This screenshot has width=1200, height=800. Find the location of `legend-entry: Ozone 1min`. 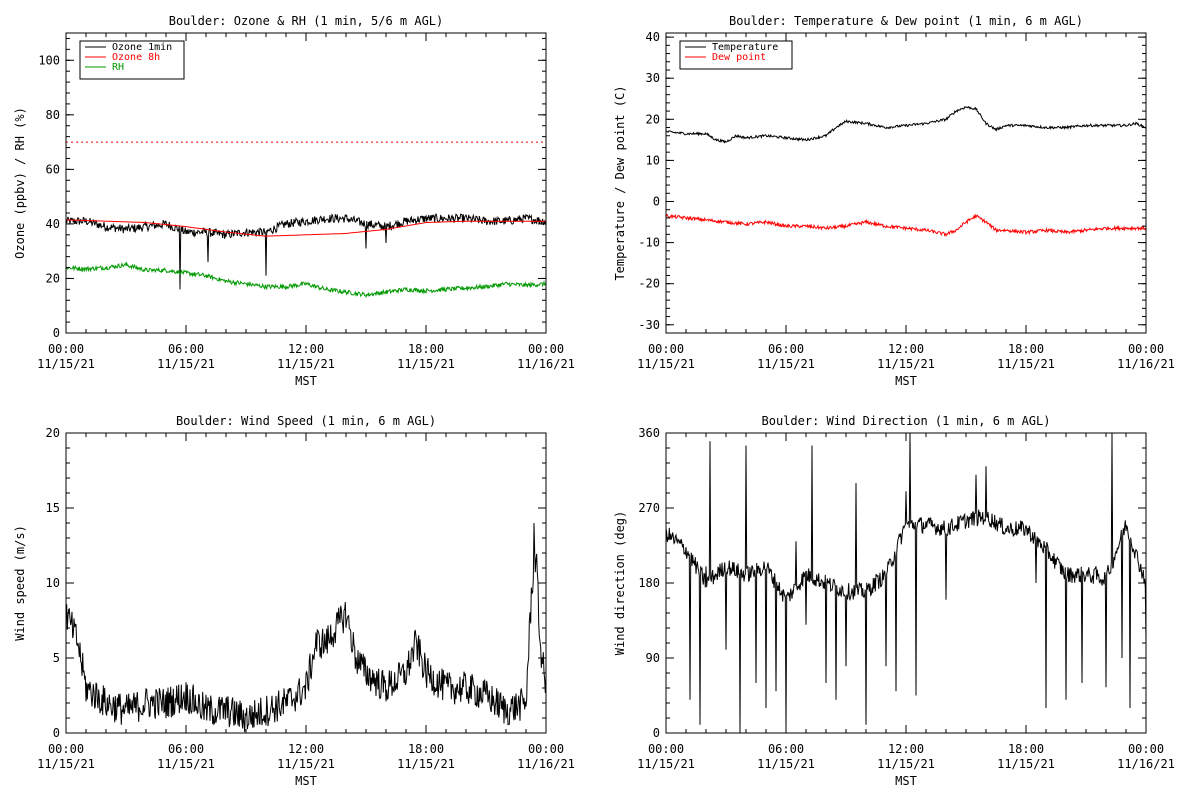

legend-entry: Ozone 1min is located at coordinates (142, 47).